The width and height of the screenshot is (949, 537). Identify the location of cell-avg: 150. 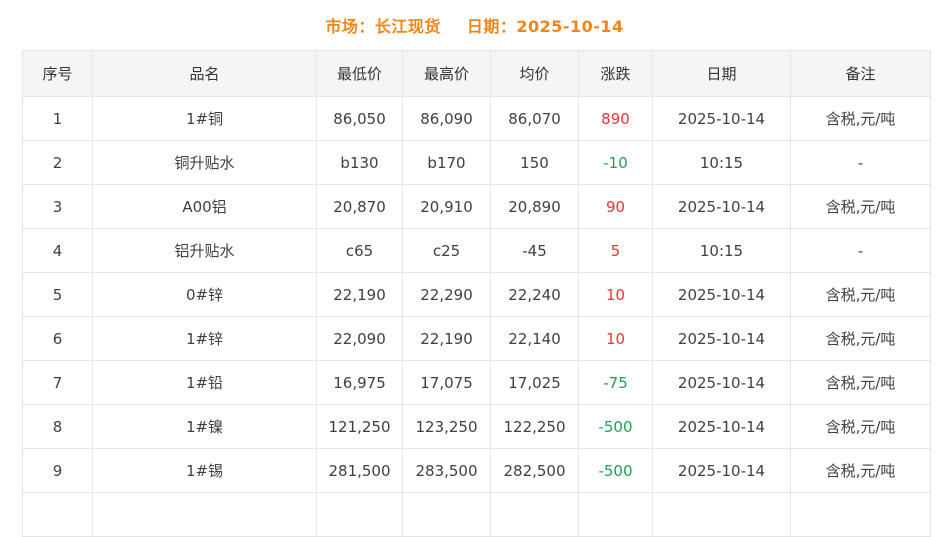
(534, 162).